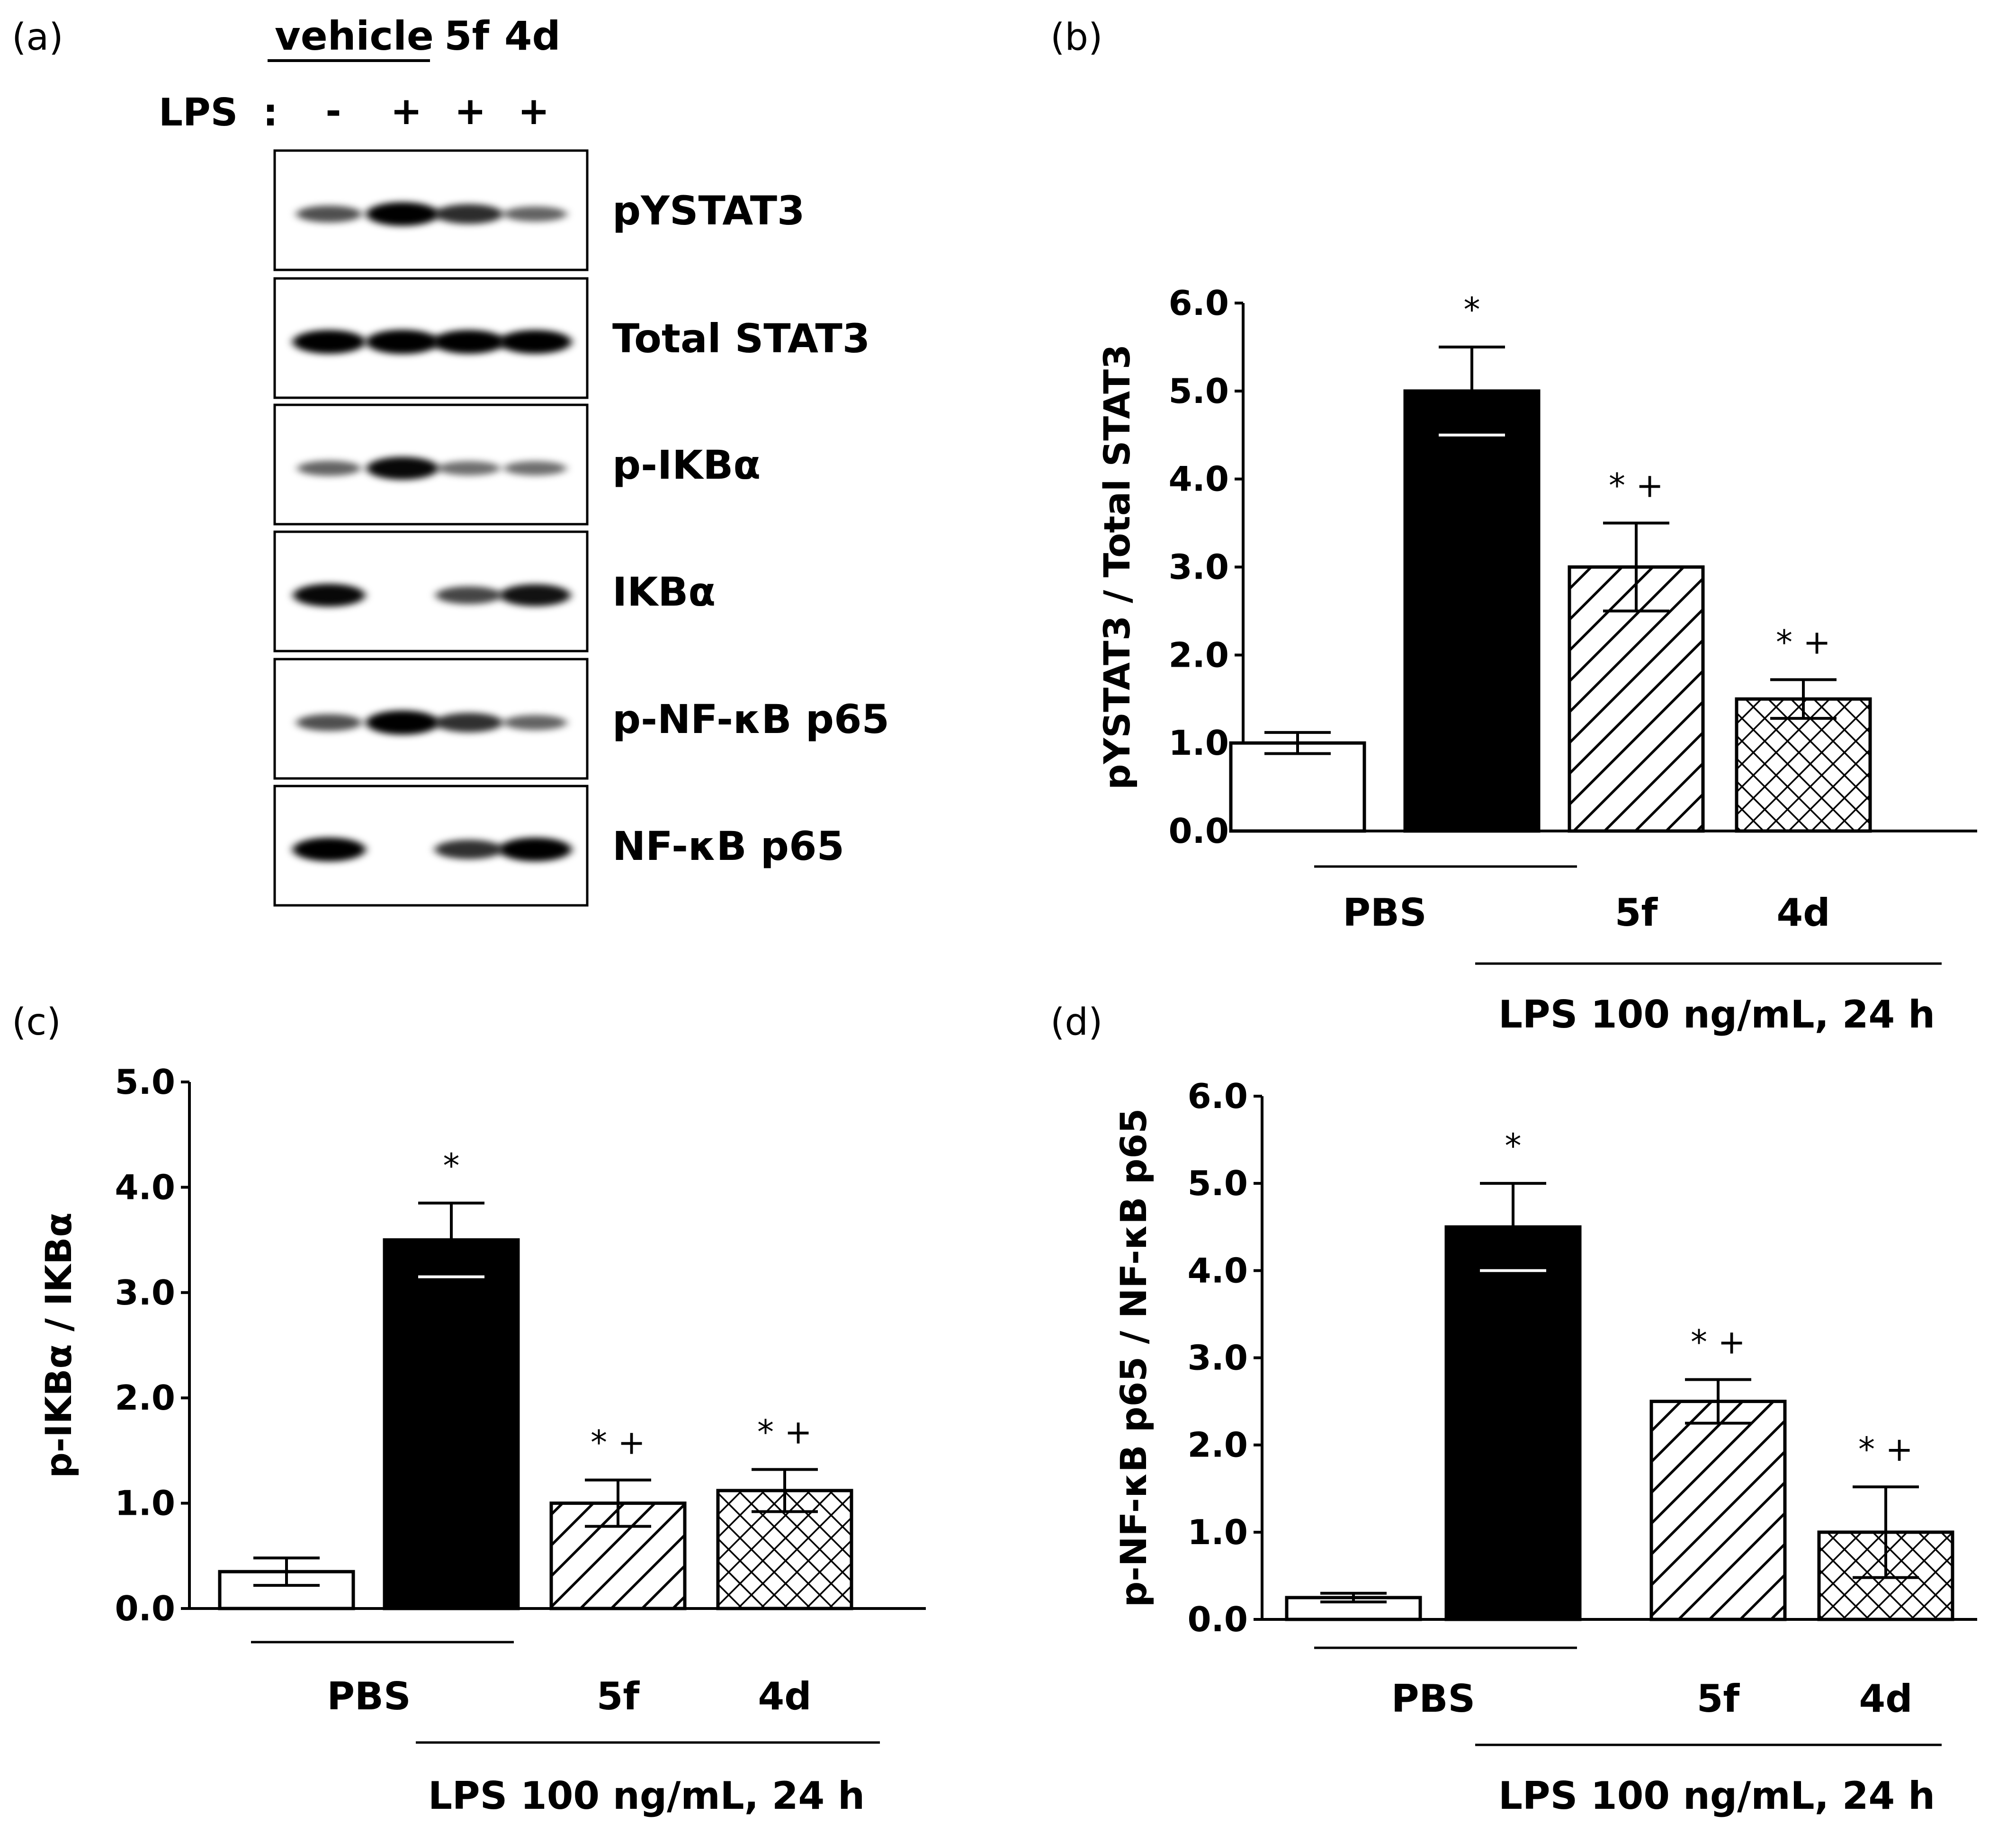 The width and height of the screenshot is (2016, 1841). I want to click on bar-pbs, so click(1297, 787).